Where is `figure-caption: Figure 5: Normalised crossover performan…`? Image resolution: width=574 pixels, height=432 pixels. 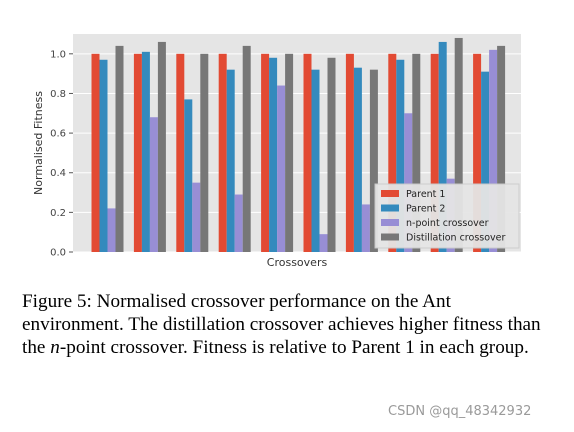 figure-caption: Figure 5: Normalised crossover performan… is located at coordinates (281, 324).